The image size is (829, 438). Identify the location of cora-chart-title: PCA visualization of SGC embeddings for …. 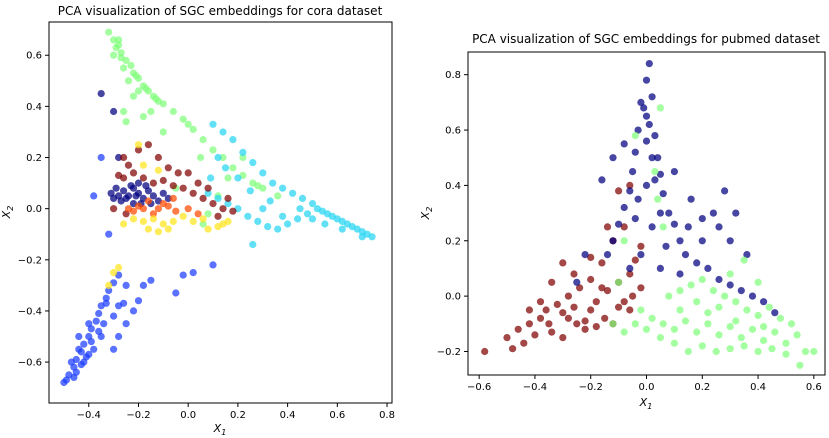
(220, 11).